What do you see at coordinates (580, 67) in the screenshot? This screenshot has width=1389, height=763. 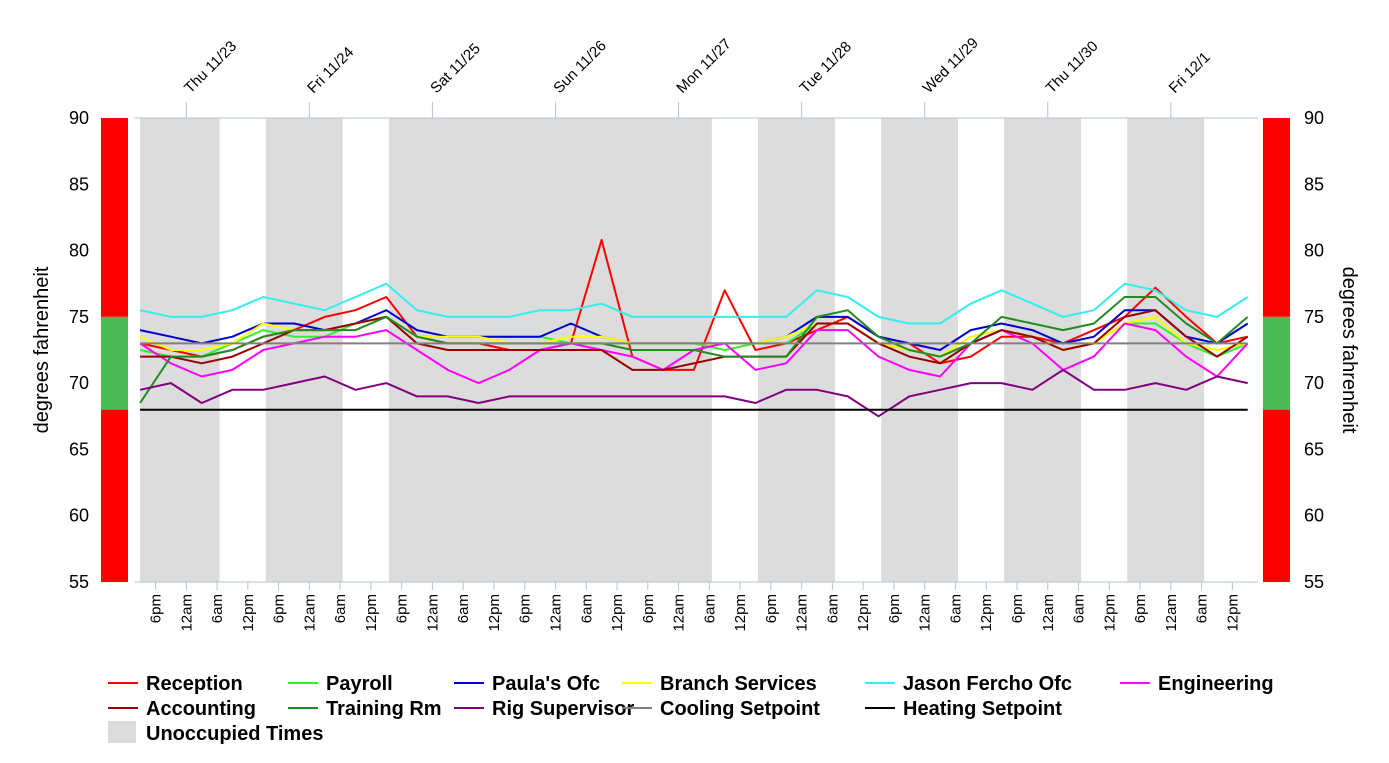 I see `day-tick-label: Sun 11/26` at bounding box center [580, 67].